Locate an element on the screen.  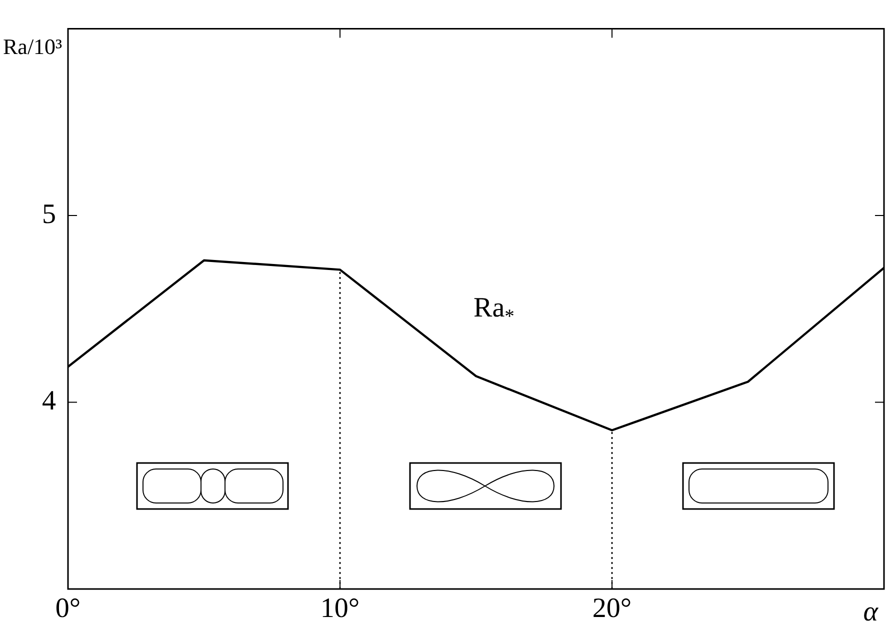
x-axis-title: α is located at coordinates (871, 612).